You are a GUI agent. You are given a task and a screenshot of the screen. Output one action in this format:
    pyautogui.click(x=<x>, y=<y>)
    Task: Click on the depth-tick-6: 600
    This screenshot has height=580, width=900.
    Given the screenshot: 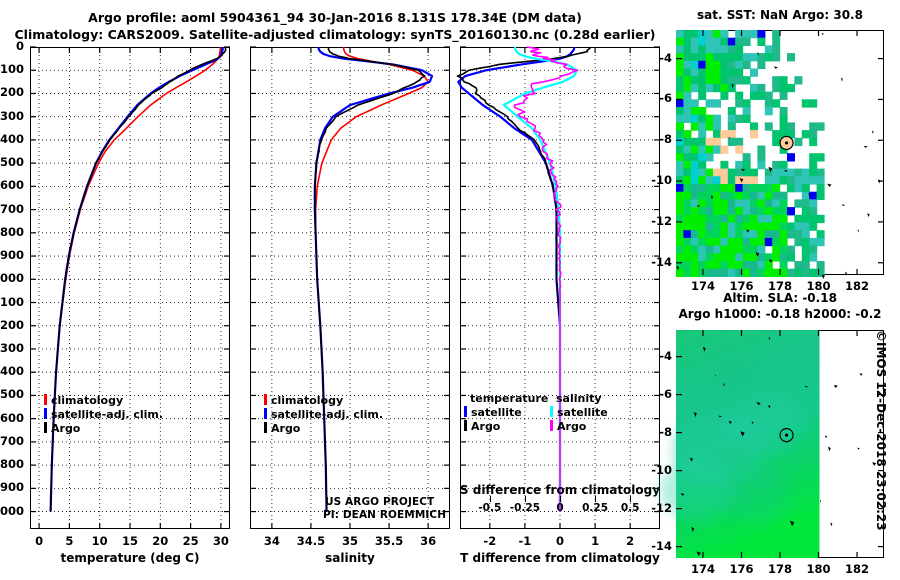 What is the action you would take?
    pyautogui.click(x=12, y=185)
    